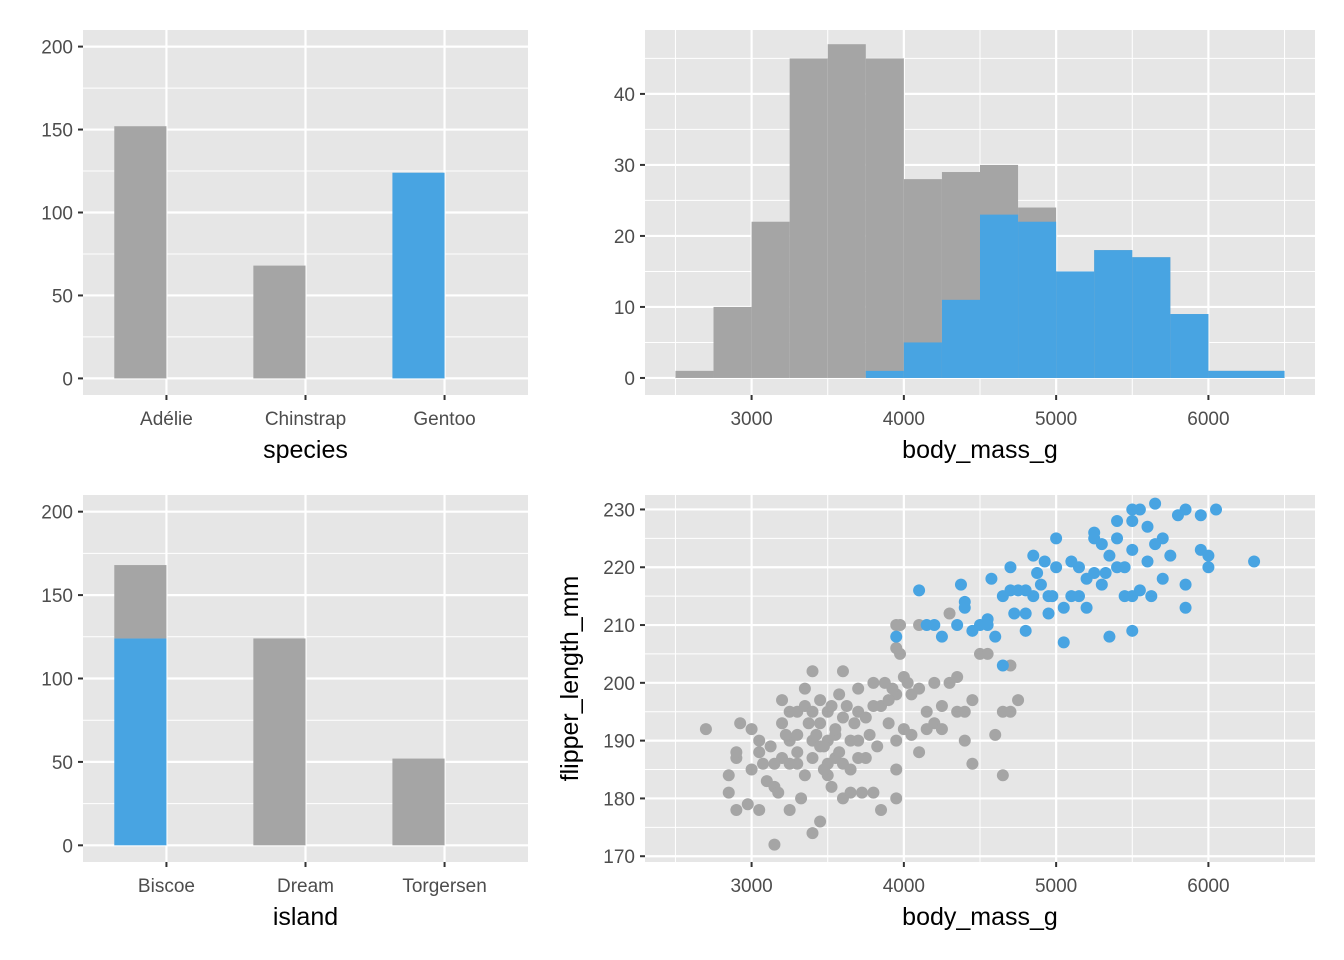 Image resolution: width=1344 pixels, height=960 pixels. I want to click on x-tick-label: Biscoe, so click(166, 886).